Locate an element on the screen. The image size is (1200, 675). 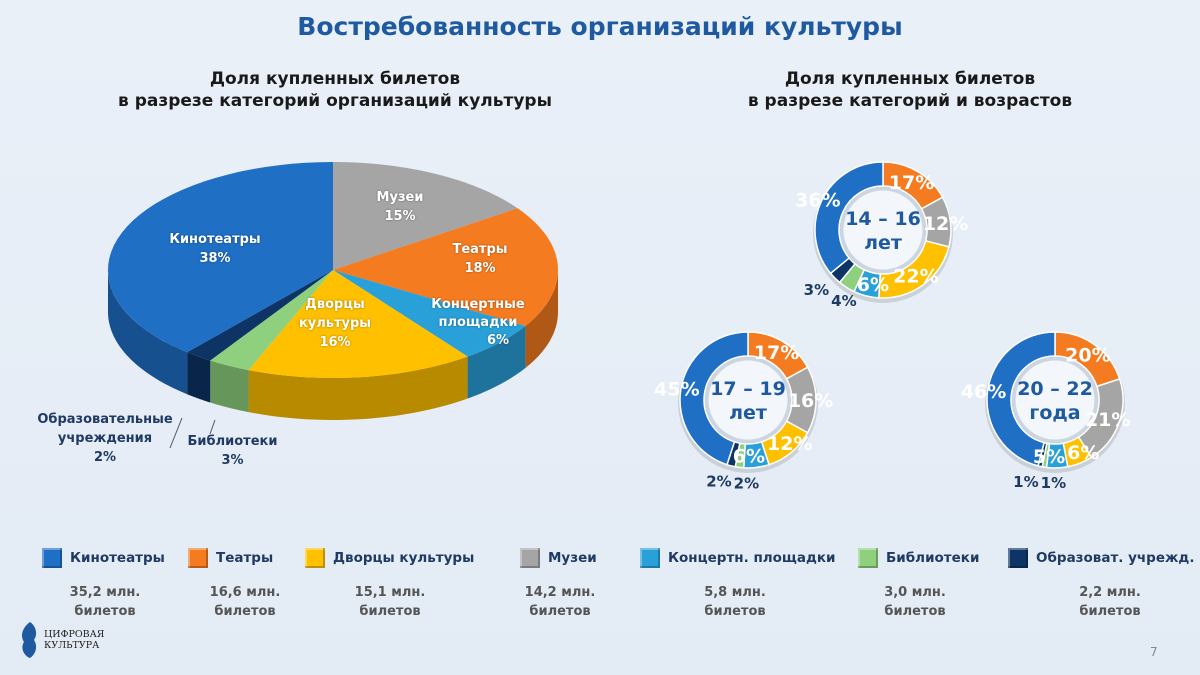
pie-side-kino is located at coordinates (148, 332).